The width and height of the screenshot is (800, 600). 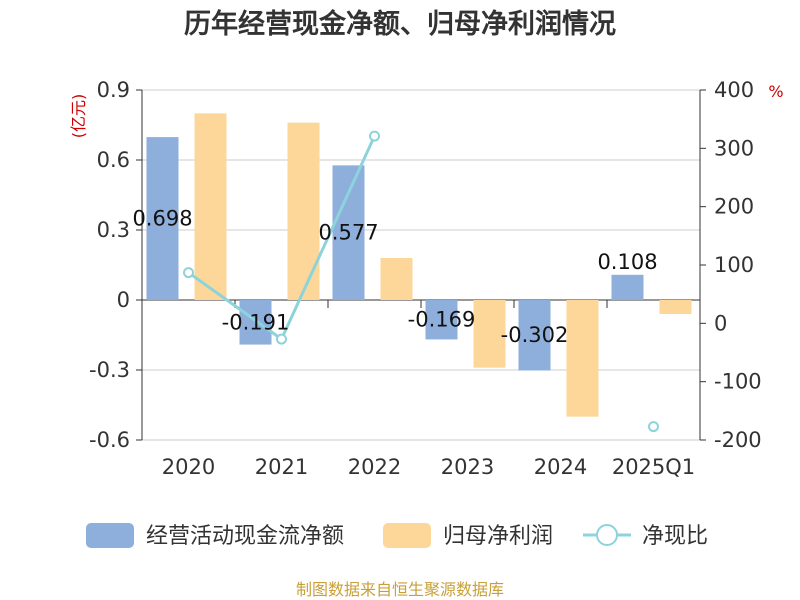 I want to click on left-axis-unit: (亿元), so click(x=78, y=116).